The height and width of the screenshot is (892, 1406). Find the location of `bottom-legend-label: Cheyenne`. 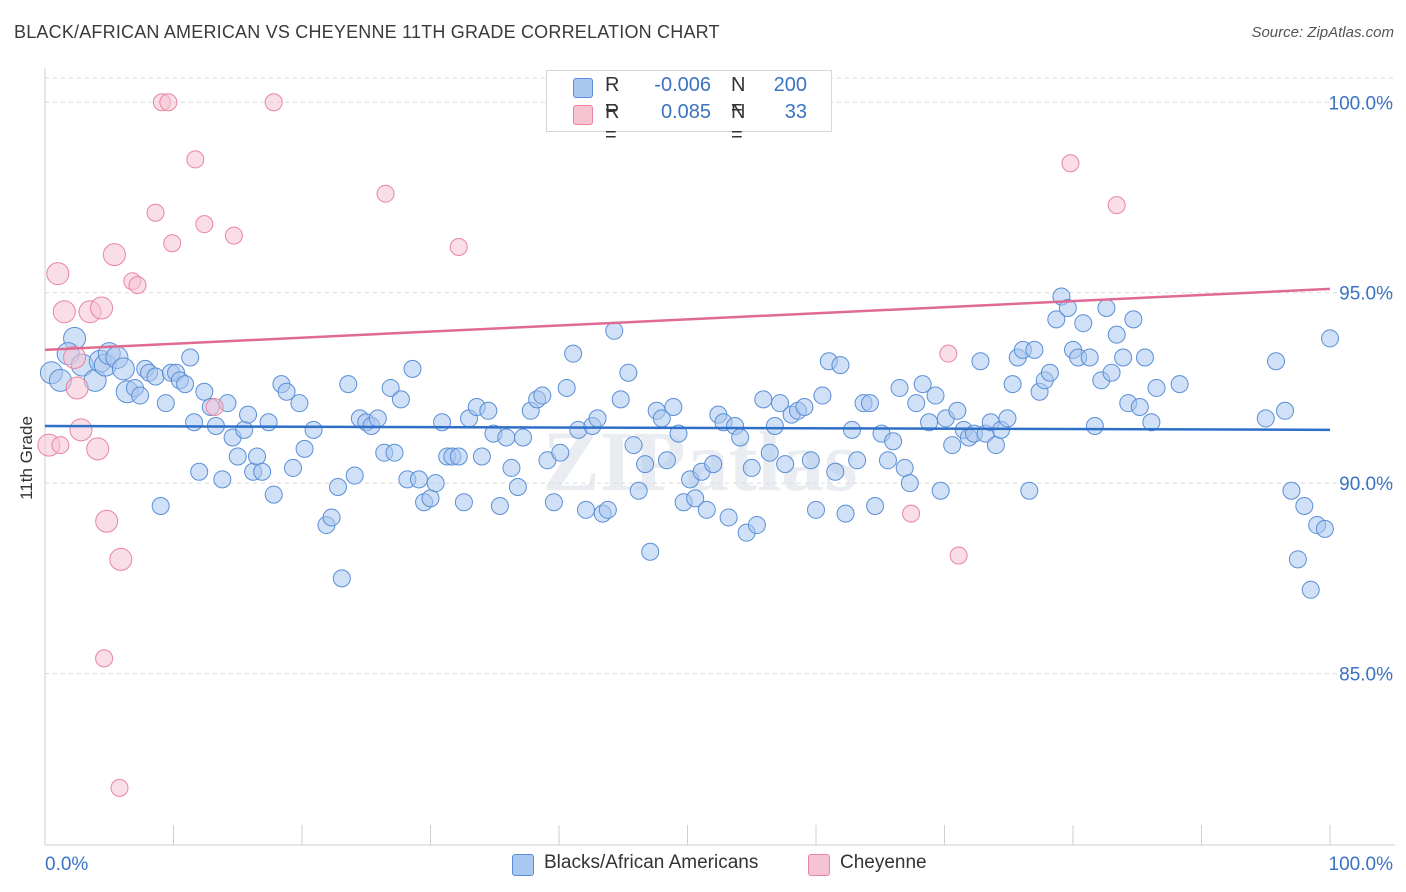

bottom-legend-label: Cheyenne is located at coordinates (883, 862).